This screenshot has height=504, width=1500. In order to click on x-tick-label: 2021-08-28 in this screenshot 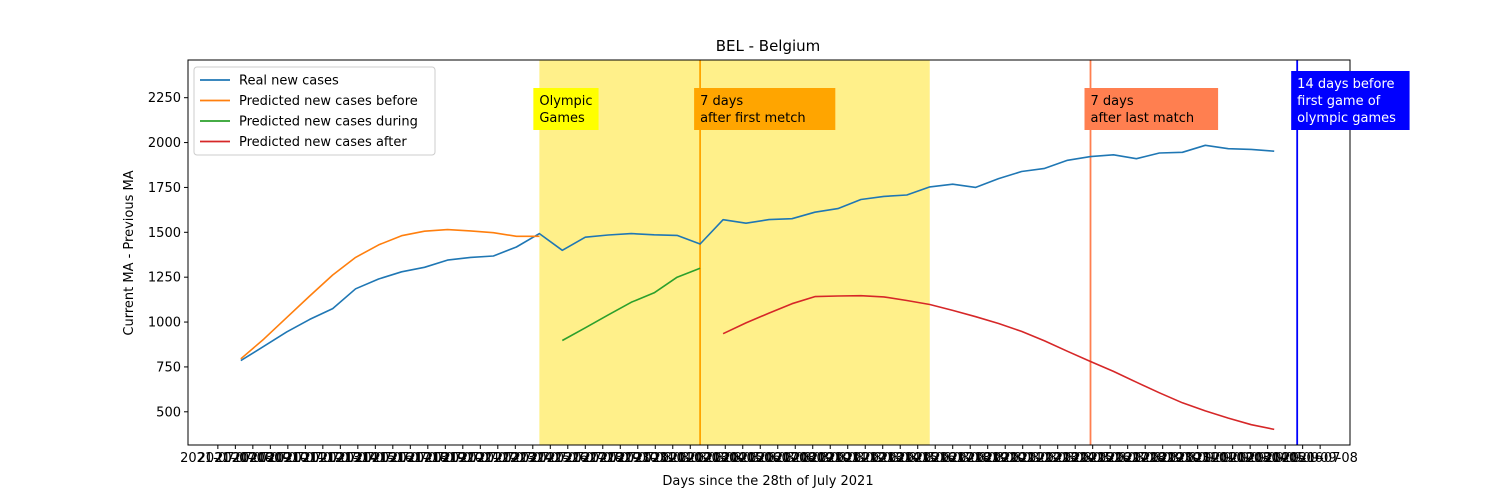, I will do `click(1128, 458)`.